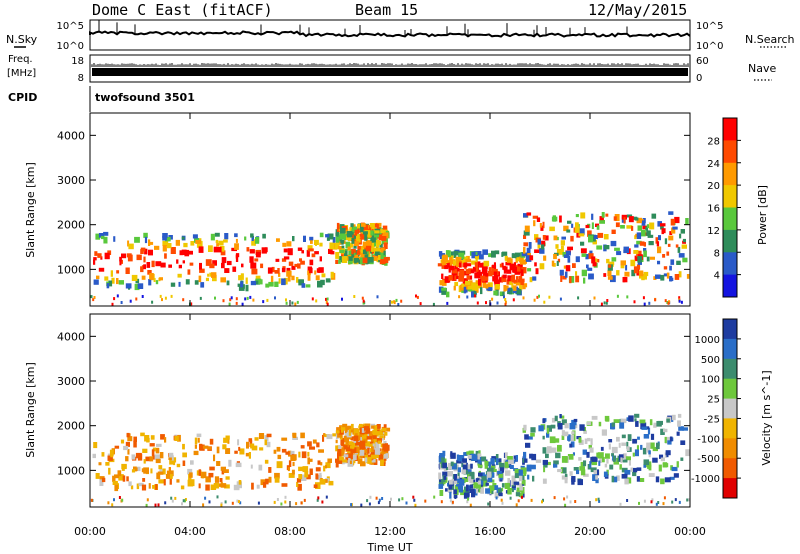 This screenshot has height=554, width=800. Describe the element at coordinates (30, 410) in the screenshot. I see `velocity-y-axis-label: Slant Range [km]` at that location.